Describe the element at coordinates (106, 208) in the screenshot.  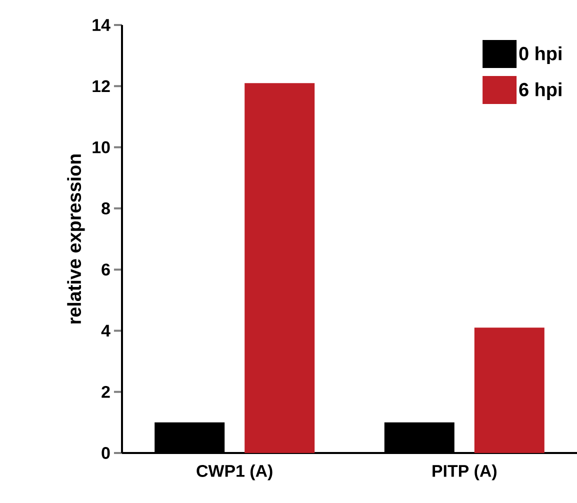
I see `y-tick-label: 8` at that location.